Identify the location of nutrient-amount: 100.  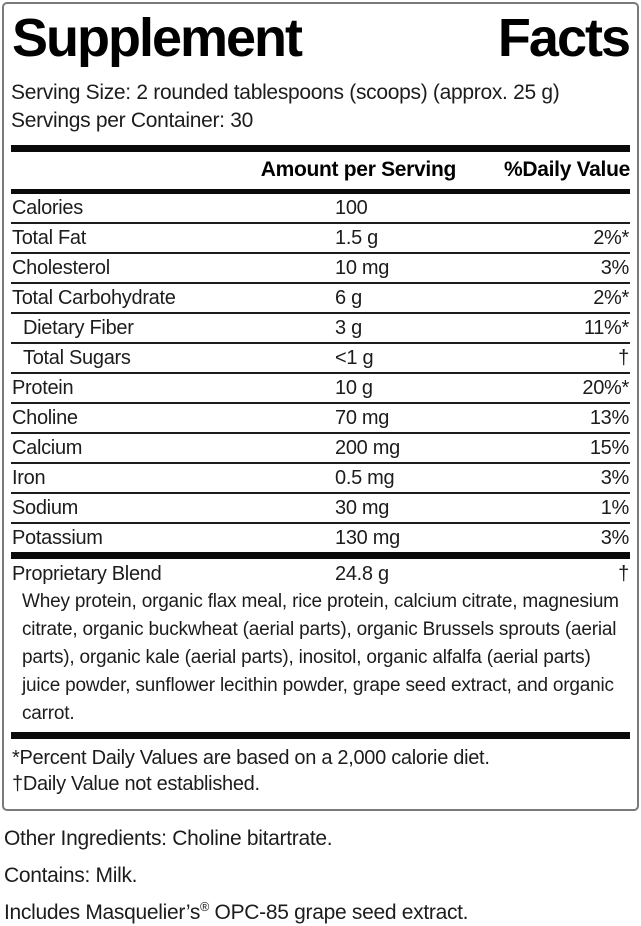
(351, 208).